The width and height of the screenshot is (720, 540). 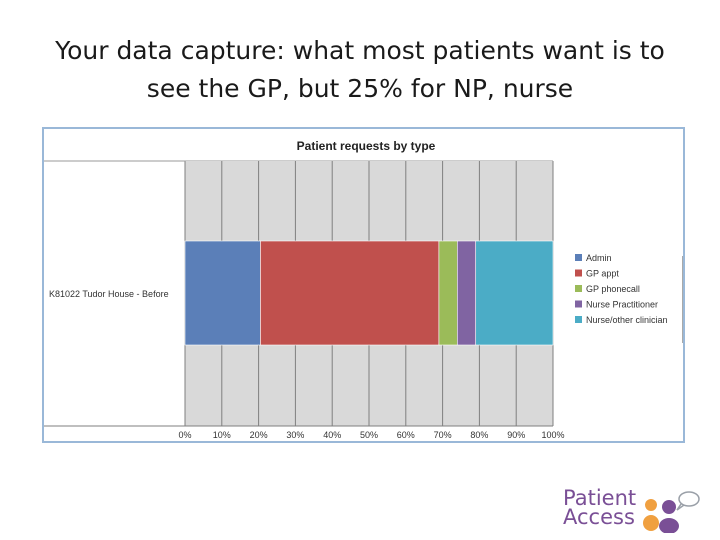 What do you see at coordinates (627, 320) in the screenshot?
I see `legend-label: Nurse/other clinician` at bounding box center [627, 320].